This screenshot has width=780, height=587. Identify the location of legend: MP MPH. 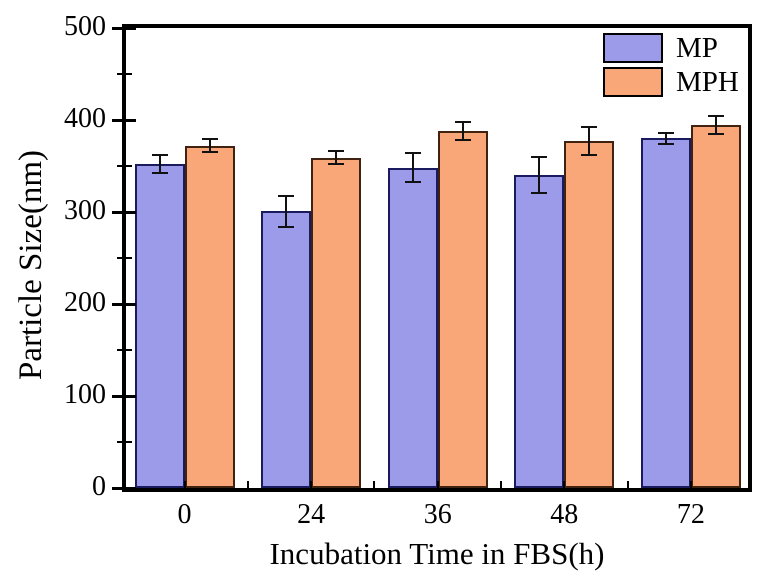
(671, 67).